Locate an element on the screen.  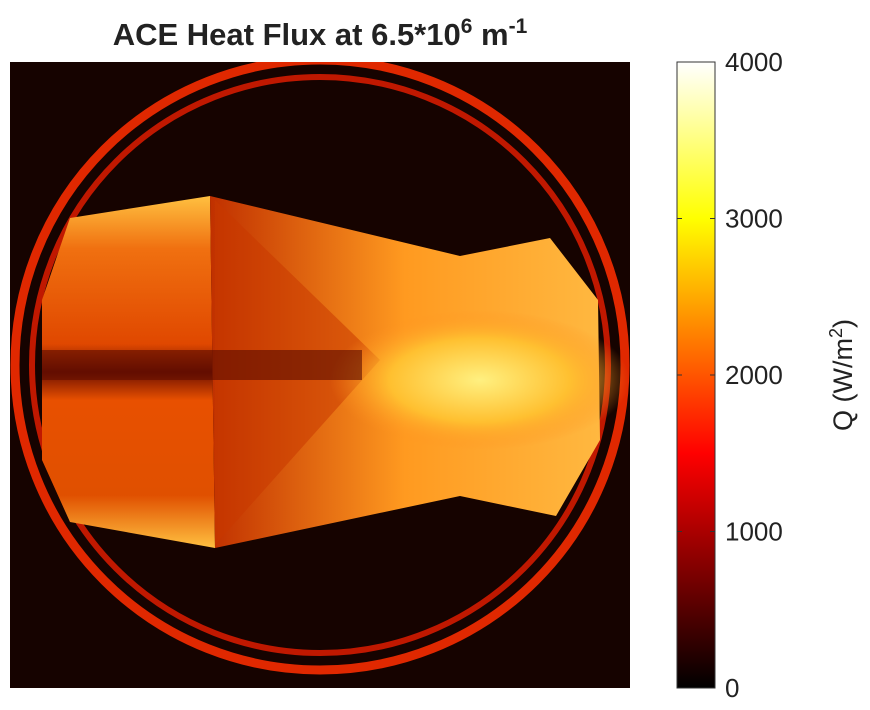
chart-title: ACE Heat Flux at 6.5*106 m-1 is located at coordinates (320, 33).